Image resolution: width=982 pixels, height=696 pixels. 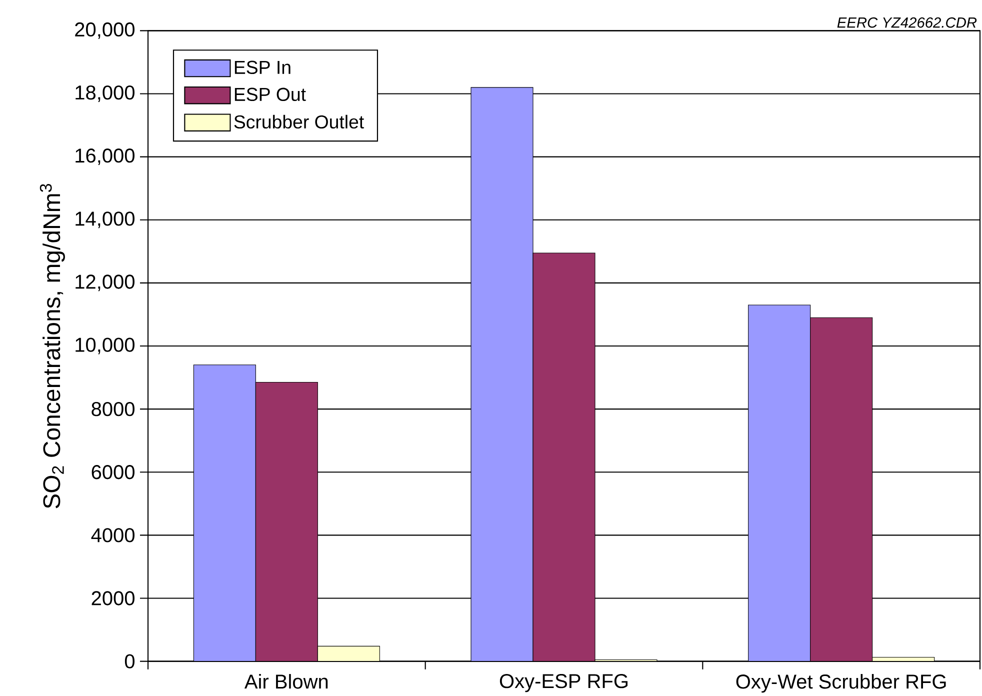 I want to click on legend-label: ESP Out, so click(x=270, y=95).